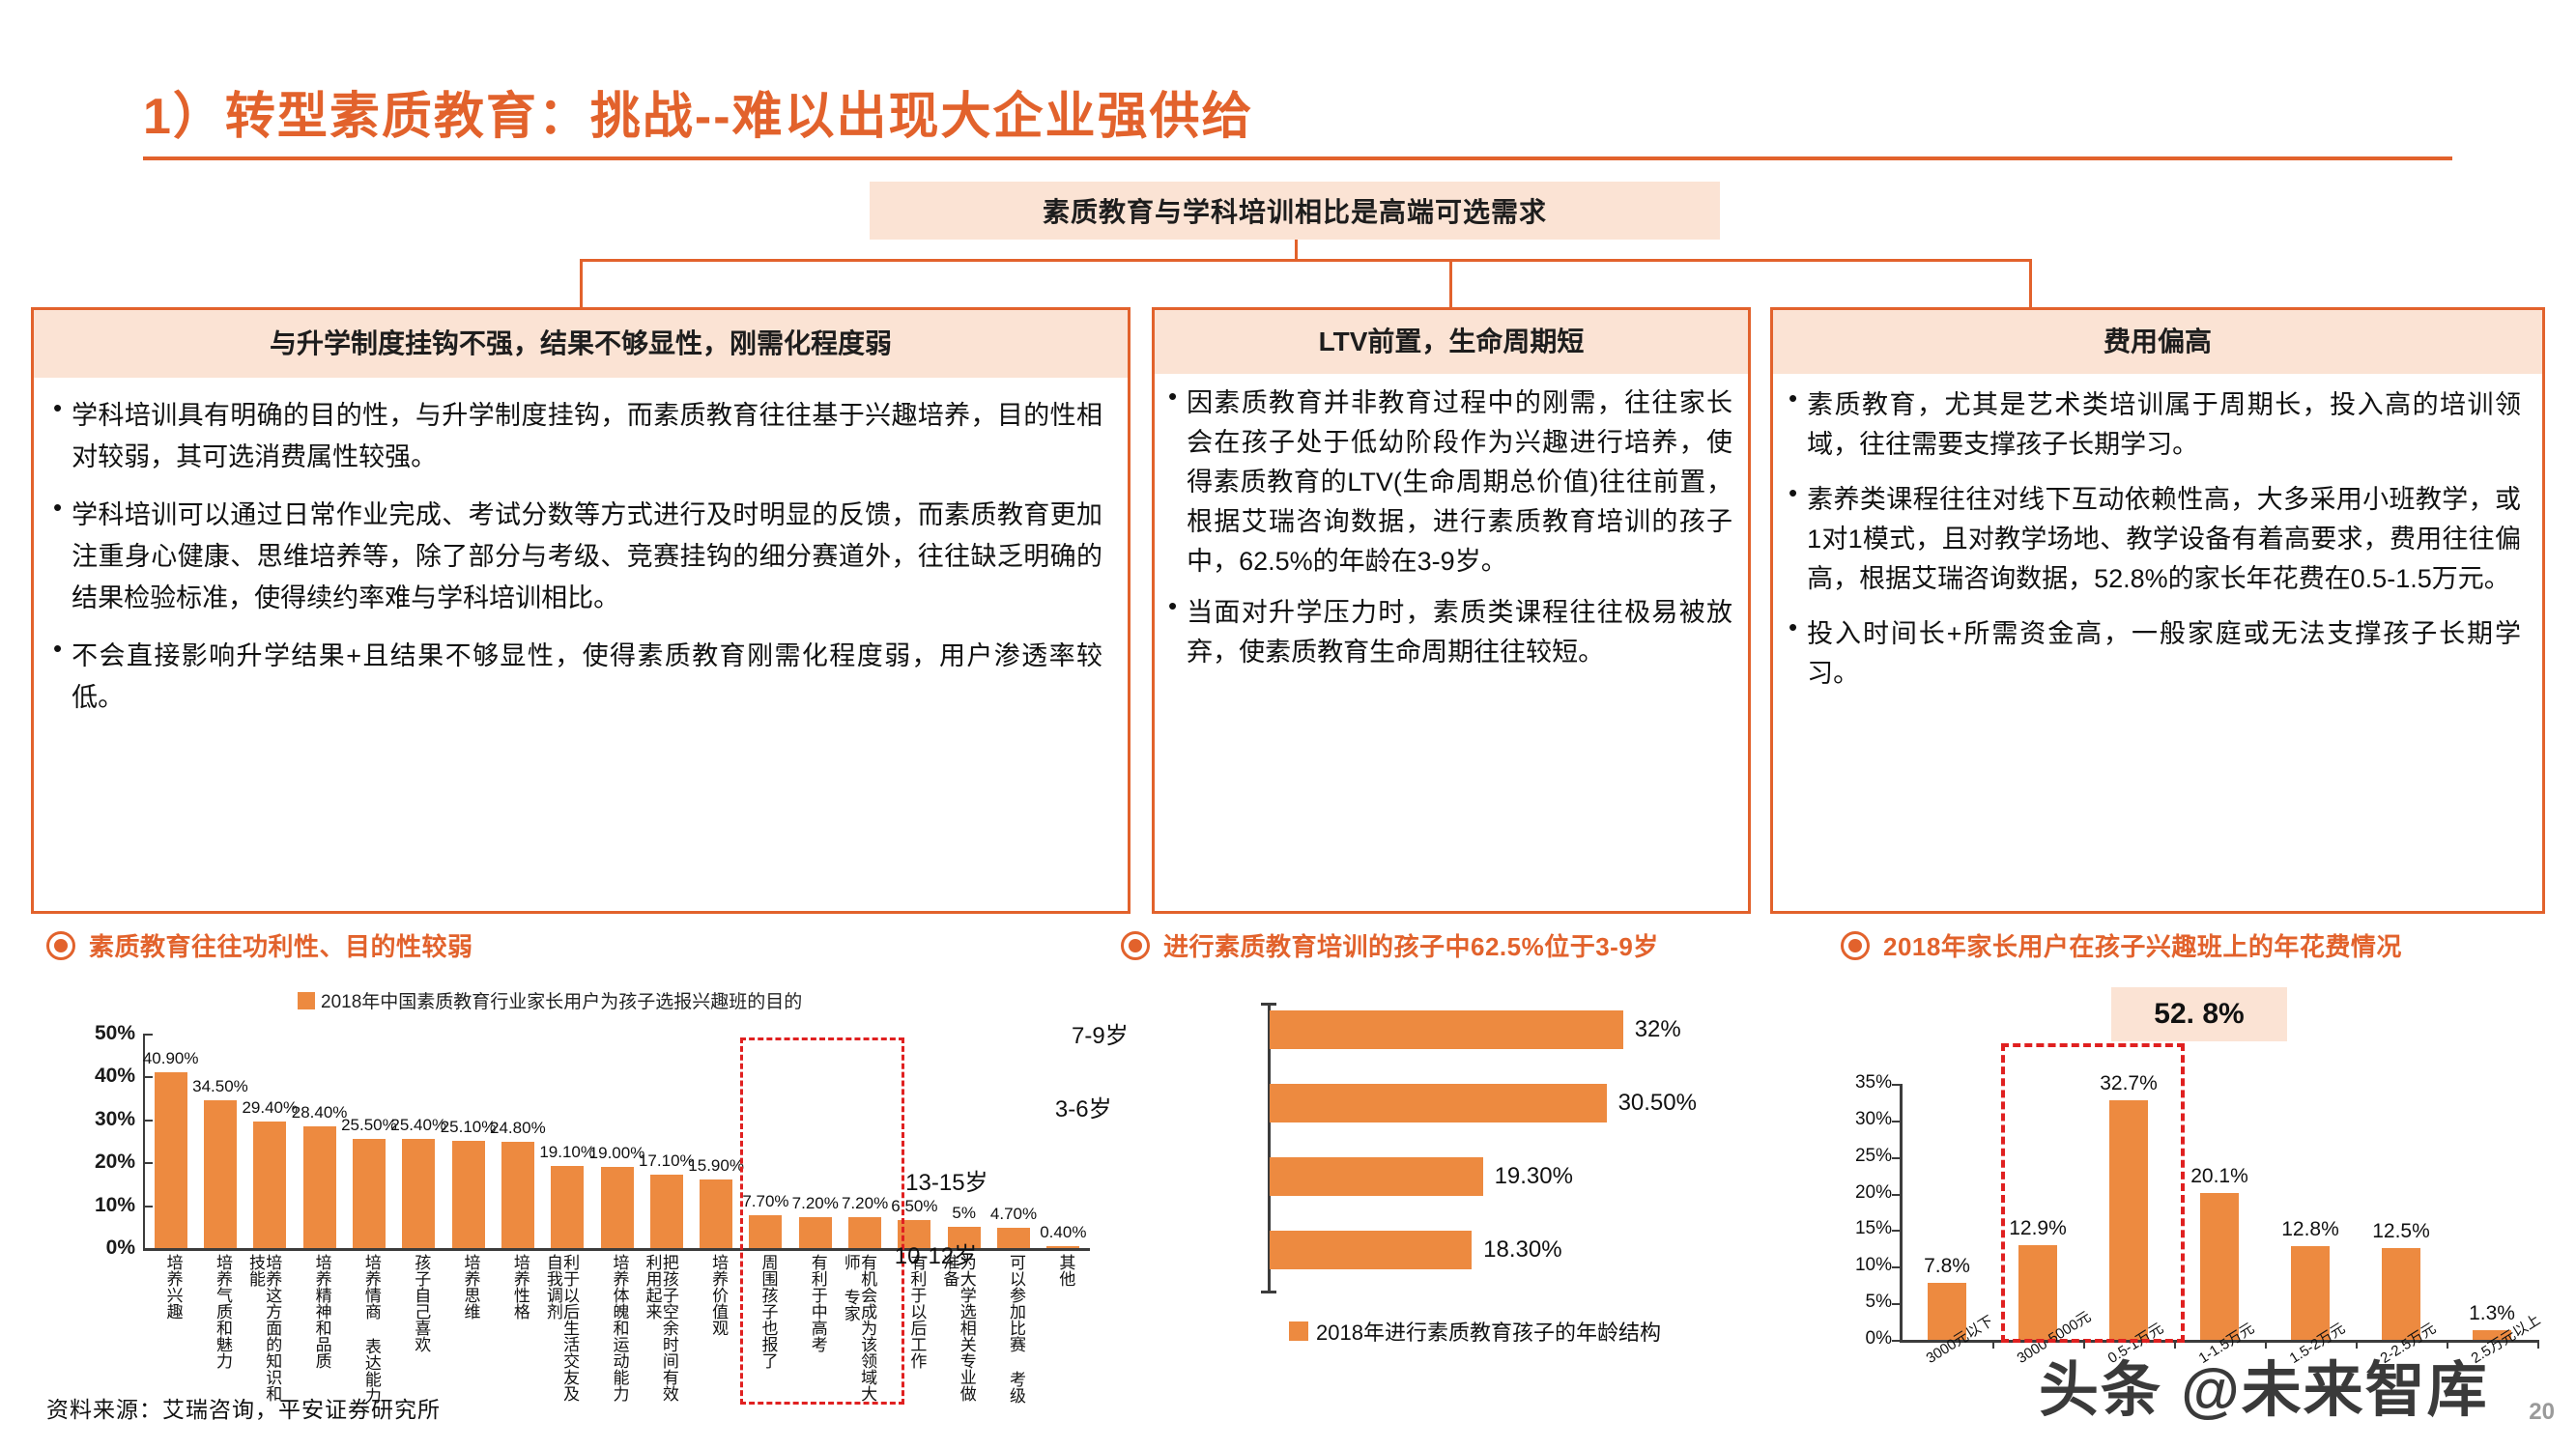 The image size is (2576, 1449). Describe the element at coordinates (2219, 1175) in the screenshot. I see `chart3-bar-value: 20.1%` at that location.